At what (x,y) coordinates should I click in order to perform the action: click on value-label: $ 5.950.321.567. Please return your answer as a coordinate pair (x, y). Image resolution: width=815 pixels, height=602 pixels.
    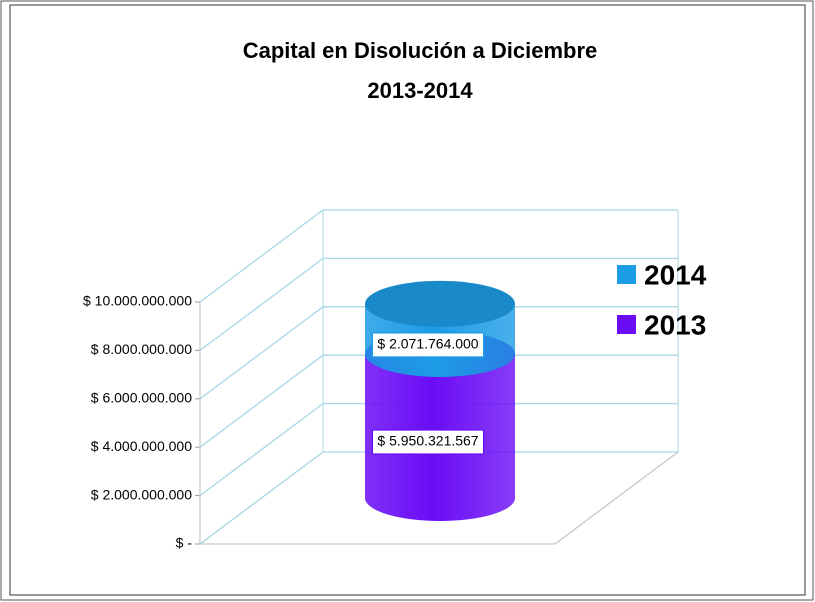
    Looking at the image, I should click on (427, 441).